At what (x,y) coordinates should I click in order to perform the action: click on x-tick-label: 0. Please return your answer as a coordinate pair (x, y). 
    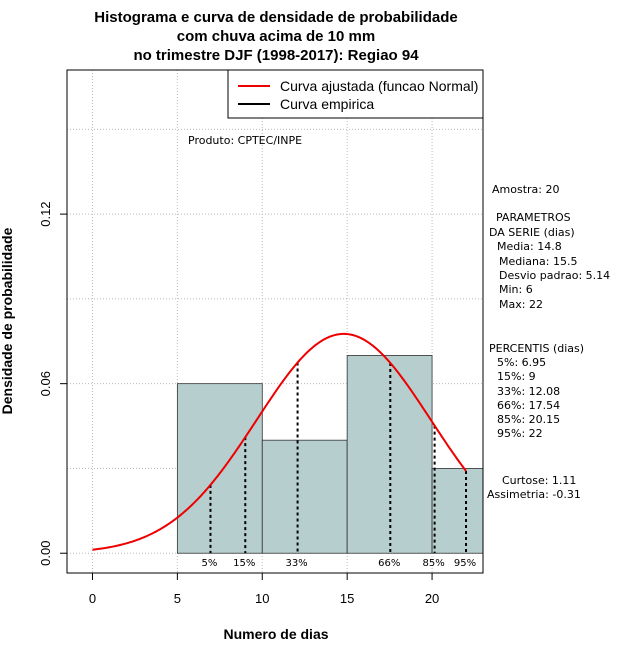
    Looking at the image, I should click on (92, 598).